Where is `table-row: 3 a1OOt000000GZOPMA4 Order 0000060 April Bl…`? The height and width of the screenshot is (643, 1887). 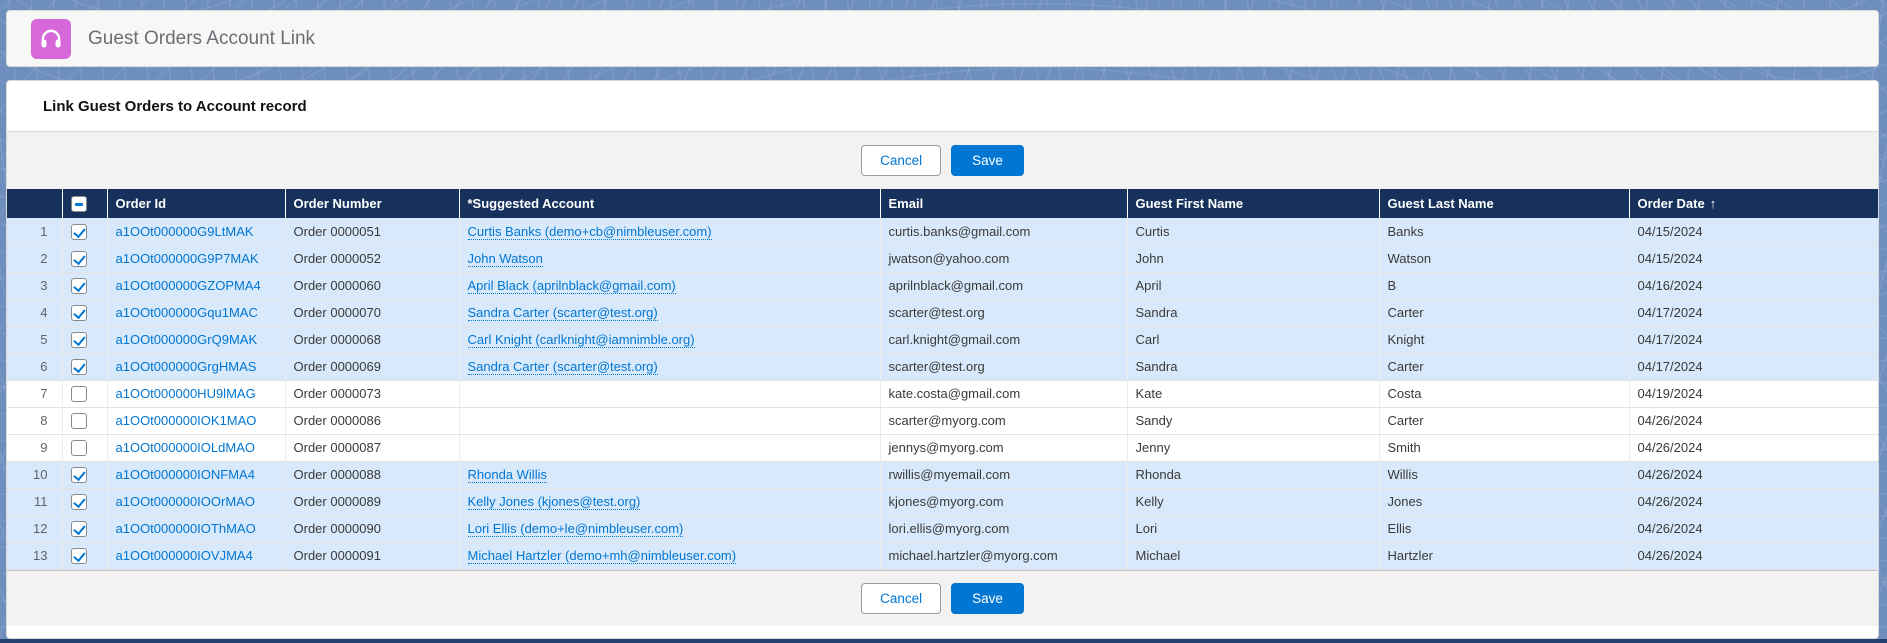 table-row: 3 a1OOt000000GZOPMA4 Order 0000060 April Bl… is located at coordinates (942, 286).